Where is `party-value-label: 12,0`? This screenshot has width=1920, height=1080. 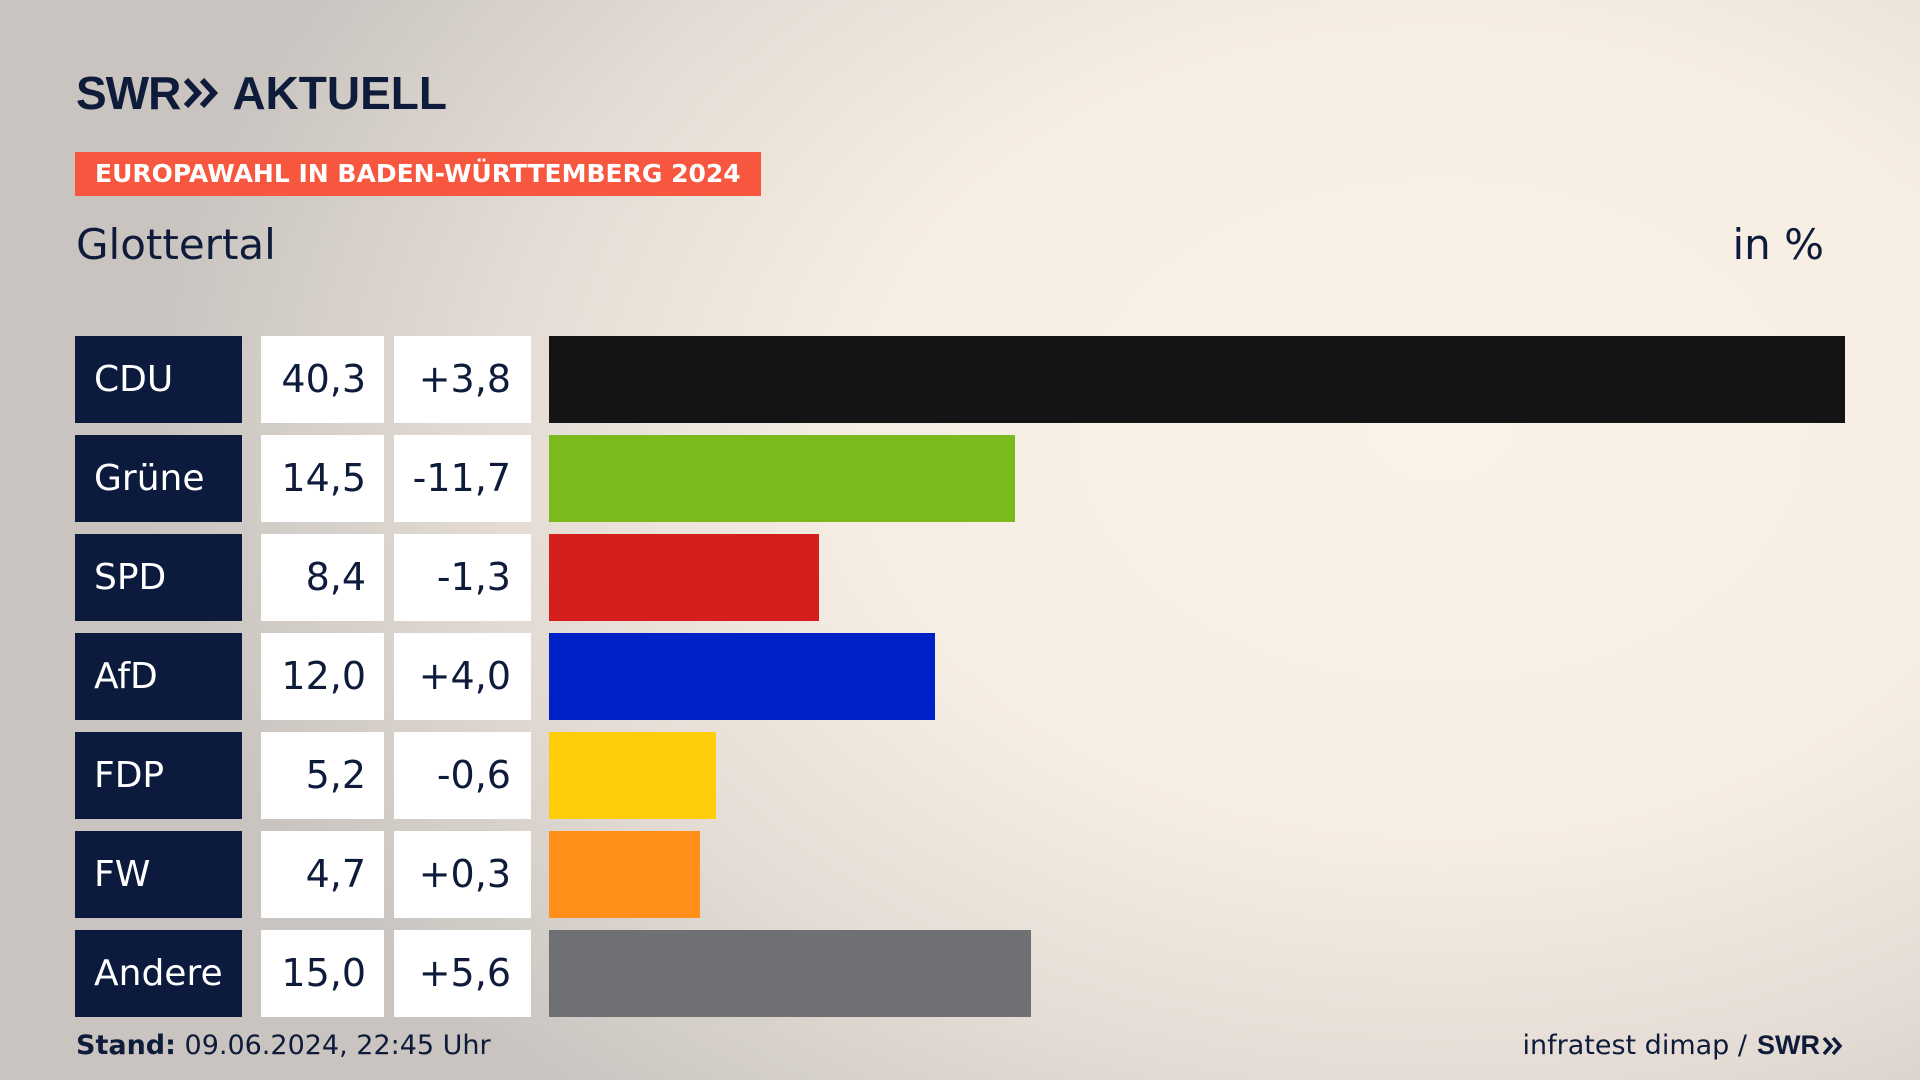
party-value-label: 12,0 is located at coordinates (322, 676).